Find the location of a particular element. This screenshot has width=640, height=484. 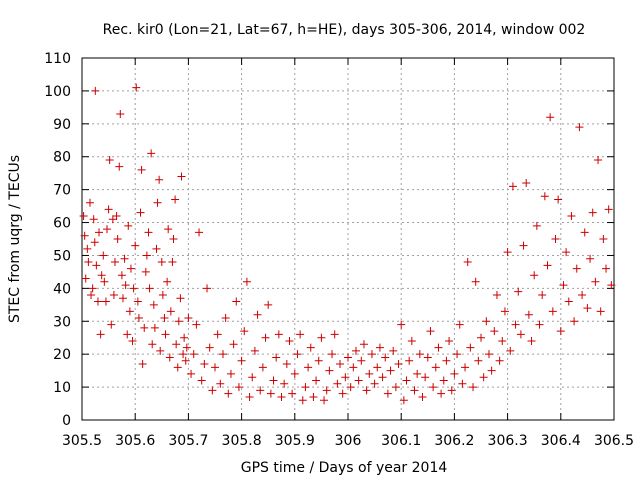

y-tick-label: 60 is located at coordinates (62, 224).